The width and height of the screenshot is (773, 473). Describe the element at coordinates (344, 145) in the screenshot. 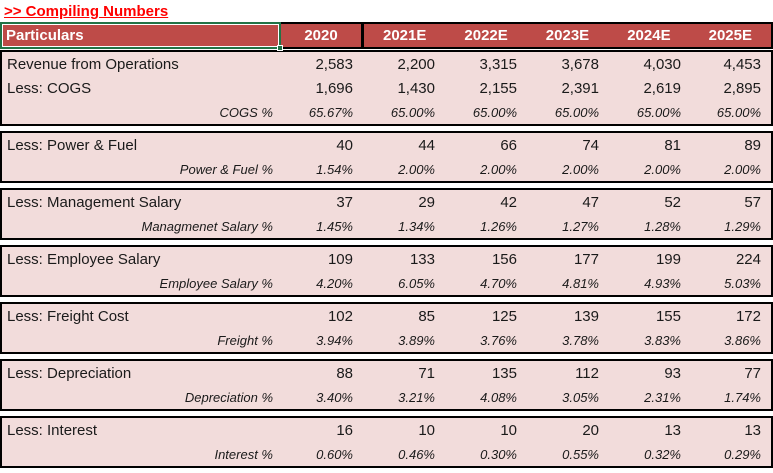

I see `number-value-cell: 40` at that location.